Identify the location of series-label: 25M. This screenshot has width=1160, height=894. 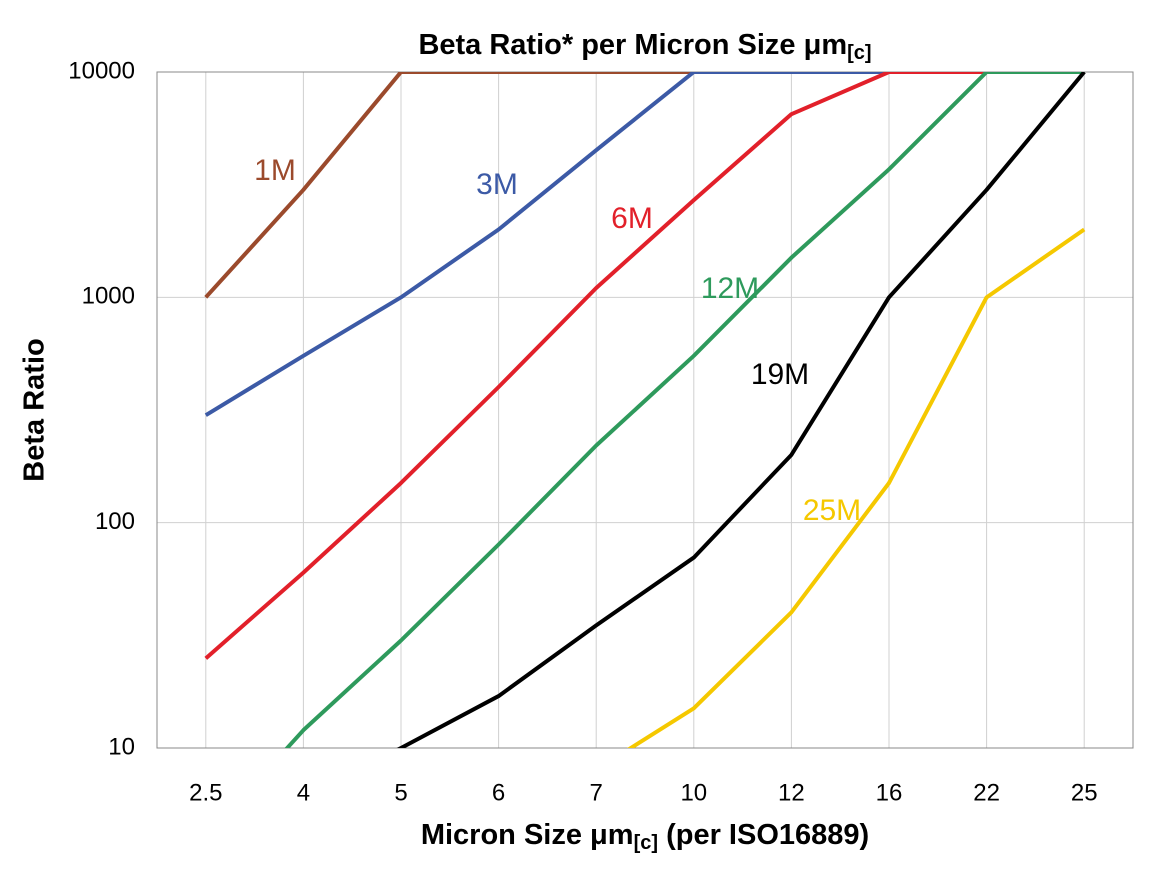
(832, 510).